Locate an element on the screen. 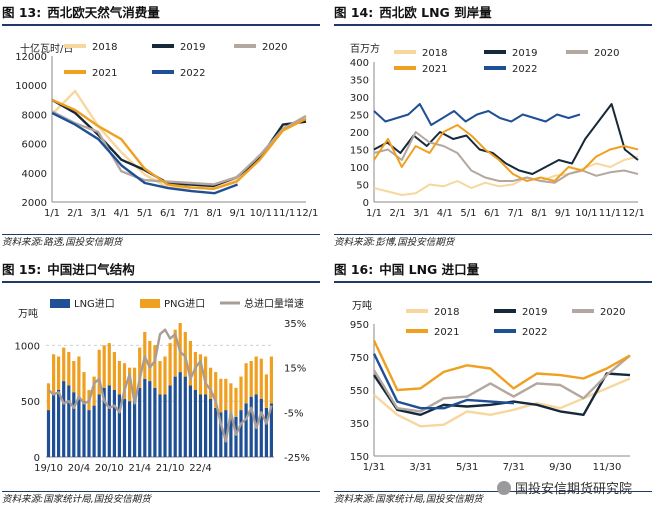 This screenshot has width=656, height=513. legend-label: 2018 is located at coordinates (446, 312).